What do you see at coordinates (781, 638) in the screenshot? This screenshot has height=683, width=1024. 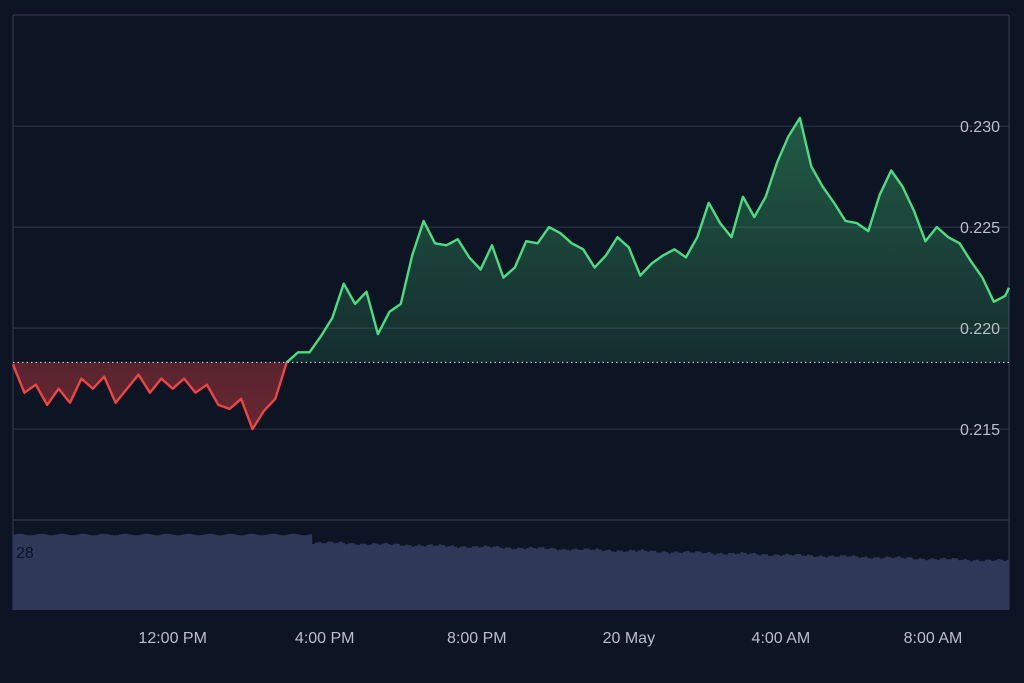 I see `x-tick-label: 4:00 AM` at bounding box center [781, 638].